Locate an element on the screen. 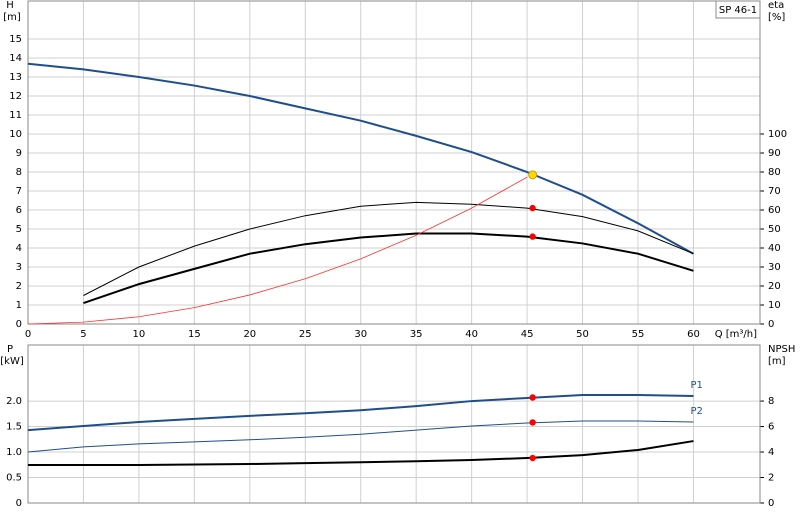 This screenshot has height=520, width=800. y-tick-label: 11 is located at coordinates (15, 115).